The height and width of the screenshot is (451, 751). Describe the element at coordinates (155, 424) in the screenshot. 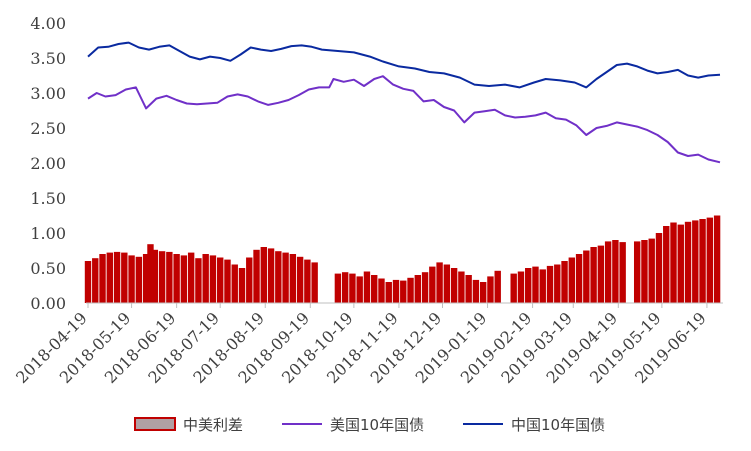

I see `legend-swatch-spread` at that location.